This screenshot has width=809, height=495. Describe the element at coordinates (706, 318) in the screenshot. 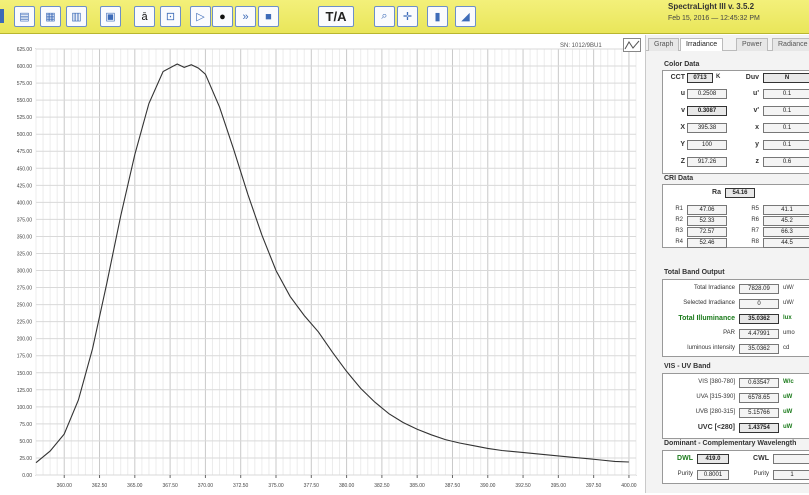

I see `total-band-label: Total Illuminance` at that location.